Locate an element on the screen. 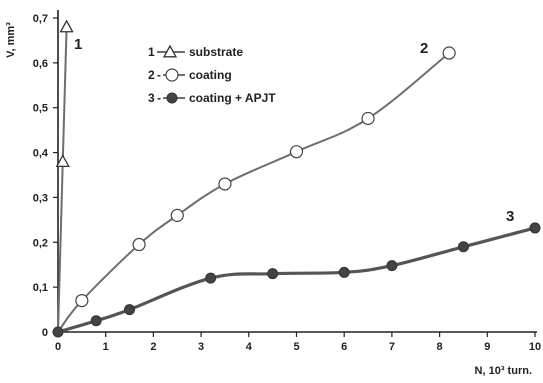 Image resolution: width=543 pixels, height=383 pixels. legend-item: 1 substrate is located at coordinates (195, 51).